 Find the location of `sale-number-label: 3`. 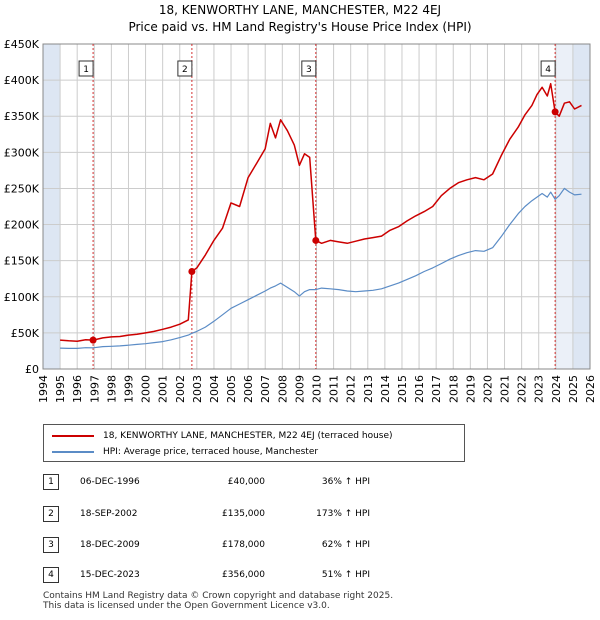

sale-number-label: 3 is located at coordinates (309, 70).